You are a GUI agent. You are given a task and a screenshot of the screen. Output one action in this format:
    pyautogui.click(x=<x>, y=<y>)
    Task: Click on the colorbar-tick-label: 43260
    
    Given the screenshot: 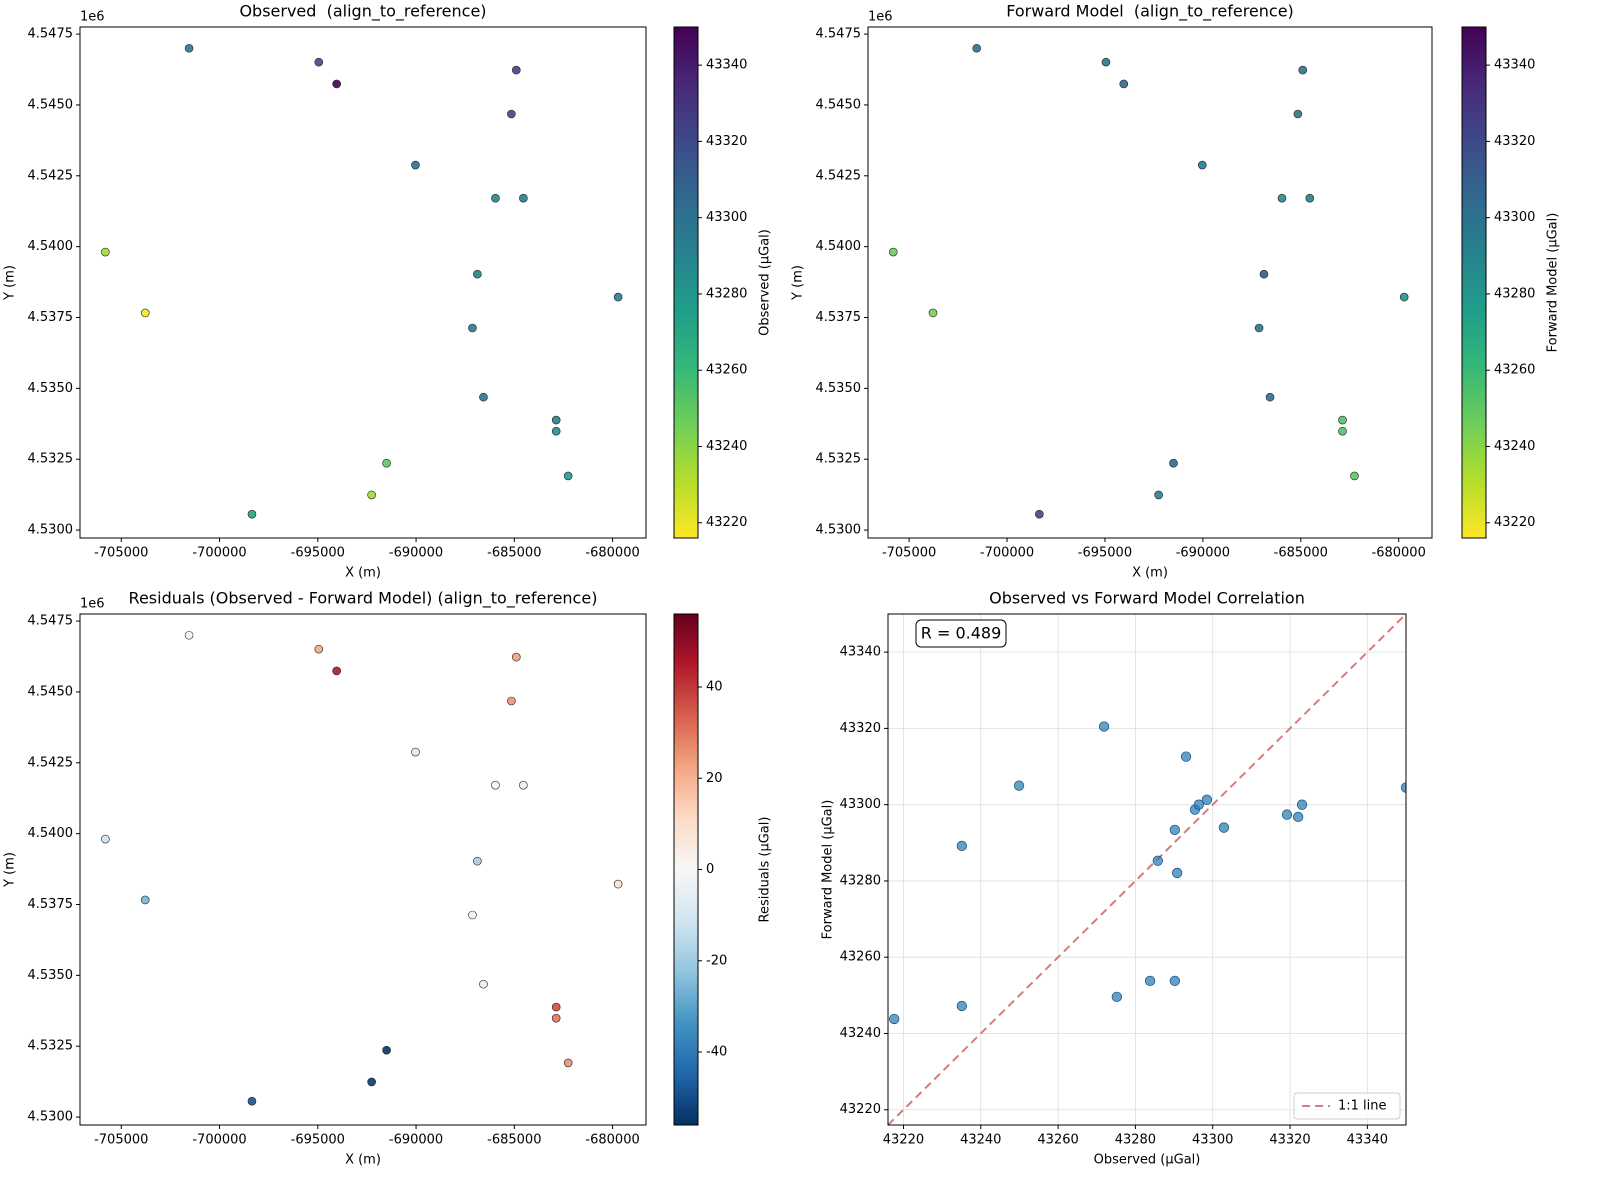 What is the action you would take?
    pyautogui.click(x=726, y=370)
    